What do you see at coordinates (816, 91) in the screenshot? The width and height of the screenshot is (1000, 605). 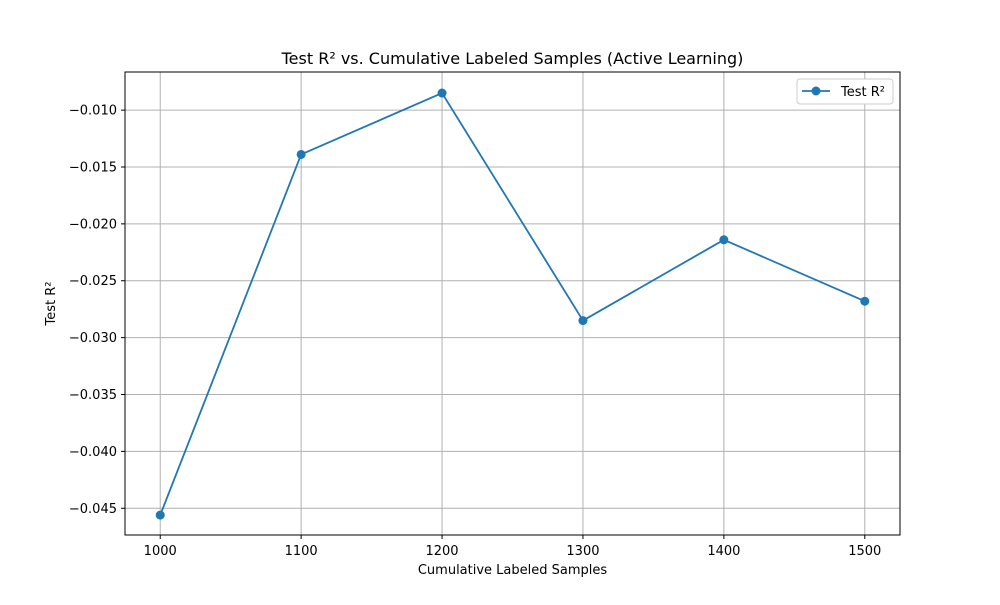 I see `legend-marker-swatch` at bounding box center [816, 91].